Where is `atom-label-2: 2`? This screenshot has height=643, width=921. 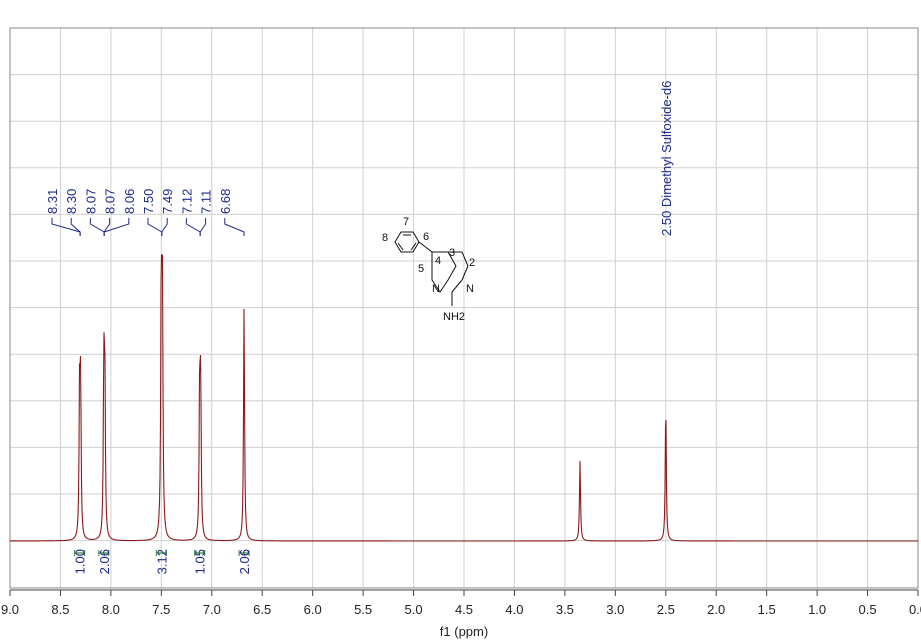 atom-label-2: 2 is located at coordinates (472, 263).